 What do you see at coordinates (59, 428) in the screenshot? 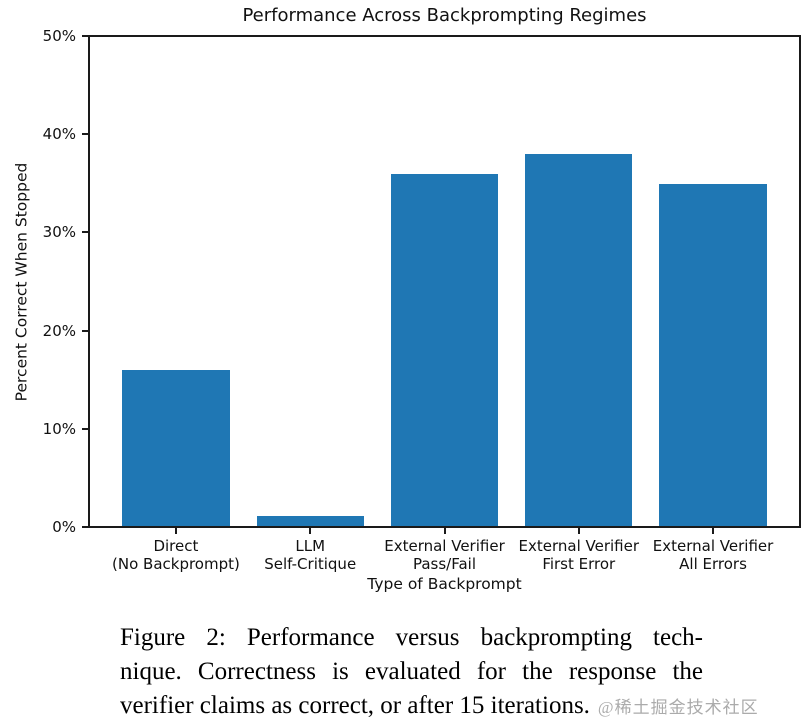
I see `y-tick-label: 10%` at bounding box center [59, 428].